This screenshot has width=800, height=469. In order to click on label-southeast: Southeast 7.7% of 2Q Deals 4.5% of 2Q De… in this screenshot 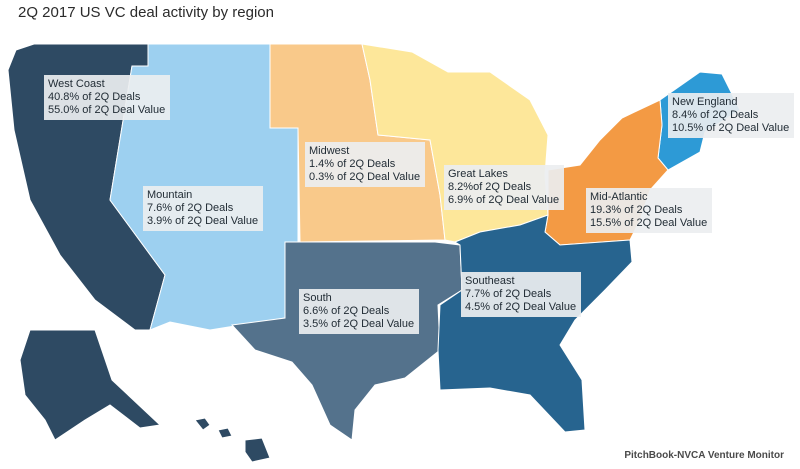, I will do `click(521, 294)`.